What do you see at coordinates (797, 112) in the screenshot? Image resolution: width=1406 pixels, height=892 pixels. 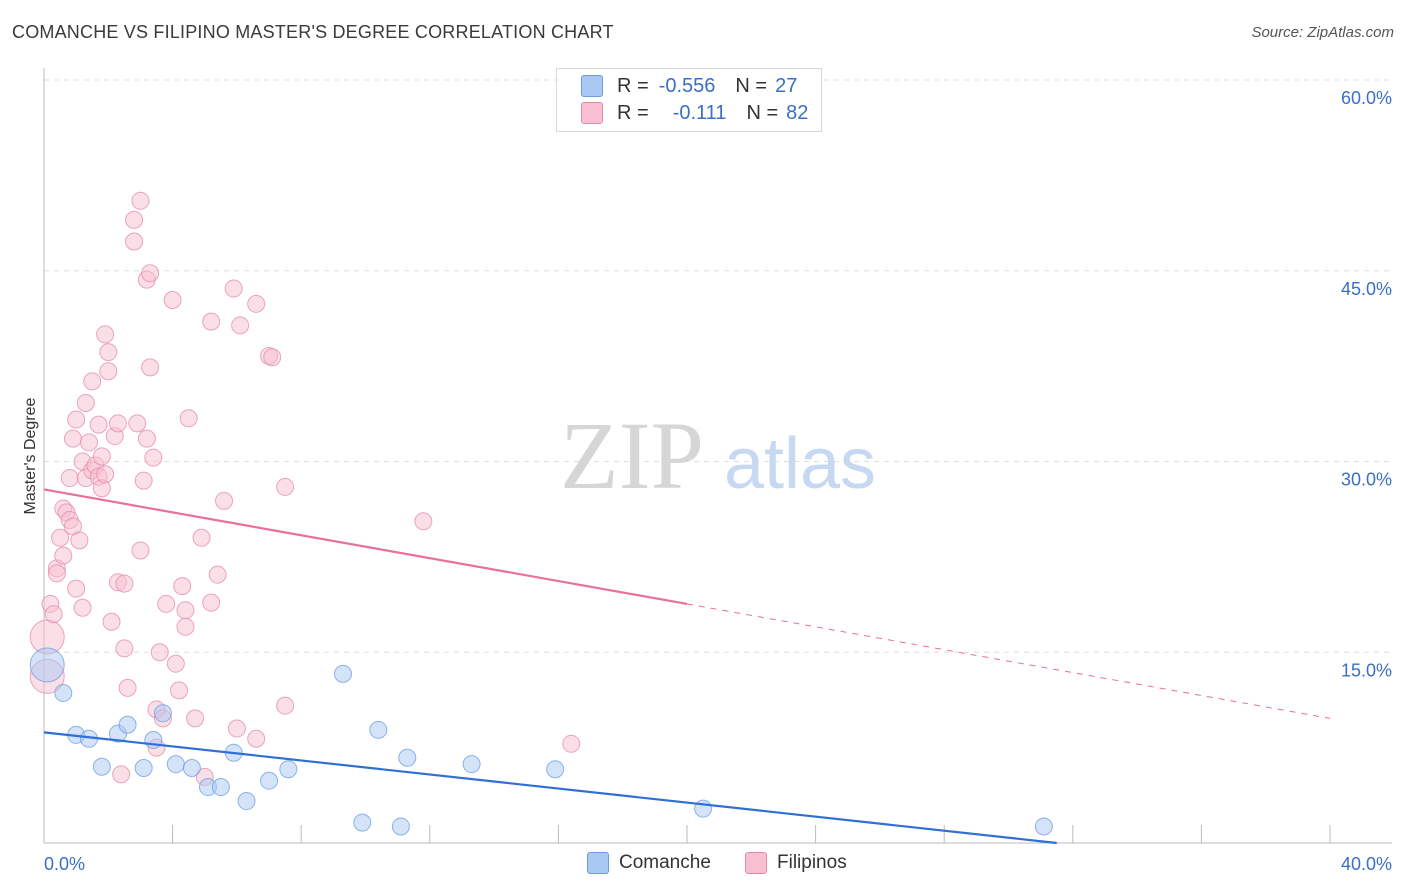 I see `legend-n-value: 82` at bounding box center [797, 112].